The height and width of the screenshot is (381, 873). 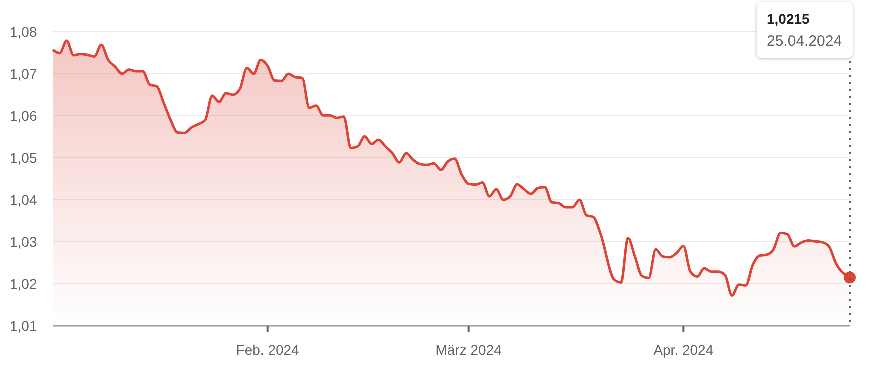 I want to click on x-tick-label: Feb. 2024, so click(x=268, y=350).